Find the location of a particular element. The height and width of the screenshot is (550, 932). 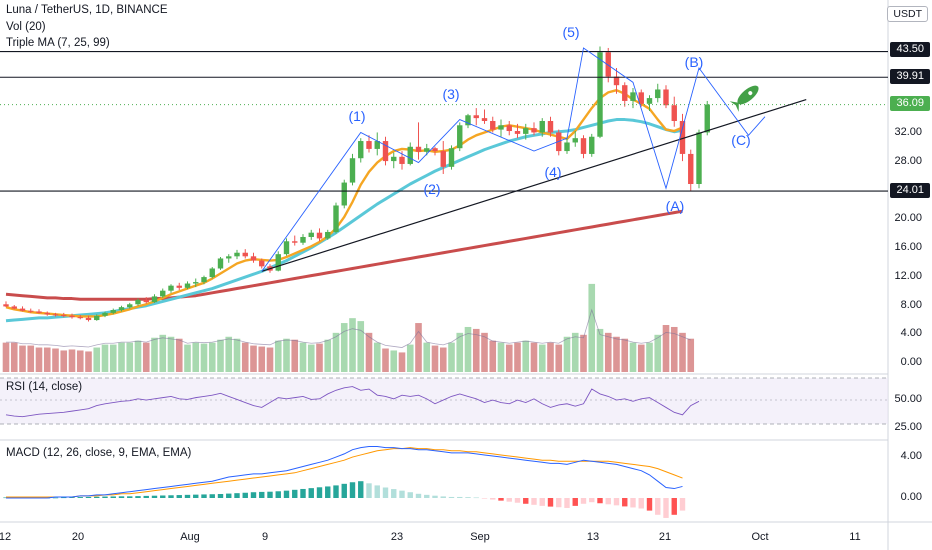

price-tick-label: 12.00 is located at coordinates (908, 276).